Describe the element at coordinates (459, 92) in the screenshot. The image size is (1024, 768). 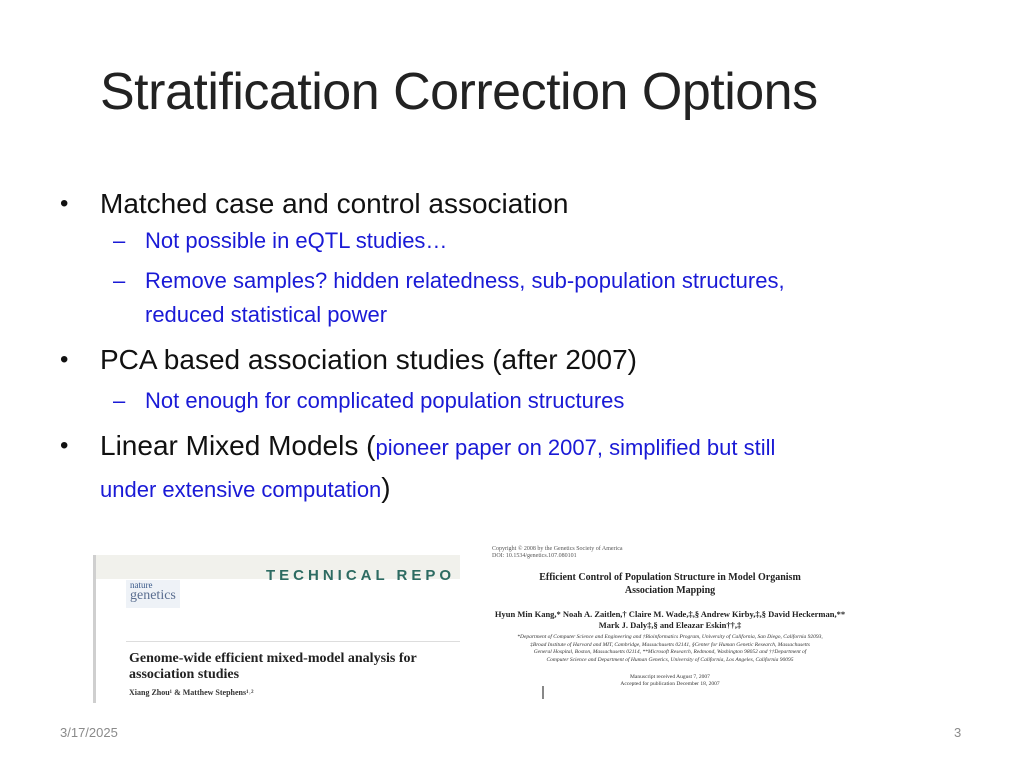
I see `slide-title: Stratification Correction Options` at that location.